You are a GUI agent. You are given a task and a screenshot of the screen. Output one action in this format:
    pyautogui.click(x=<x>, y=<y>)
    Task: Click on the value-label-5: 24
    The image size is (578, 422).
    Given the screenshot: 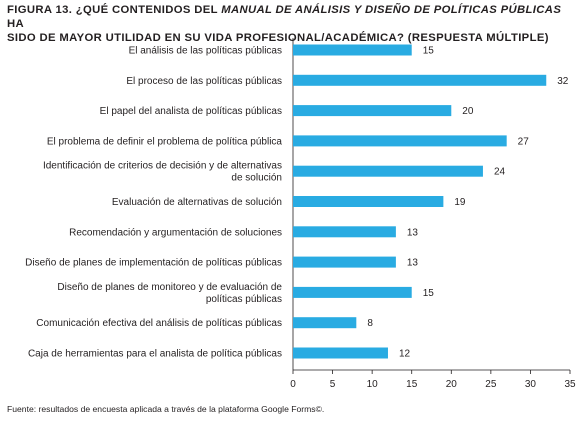 What is the action you would take?
    pyautogui.click(x=500, y=172)
    